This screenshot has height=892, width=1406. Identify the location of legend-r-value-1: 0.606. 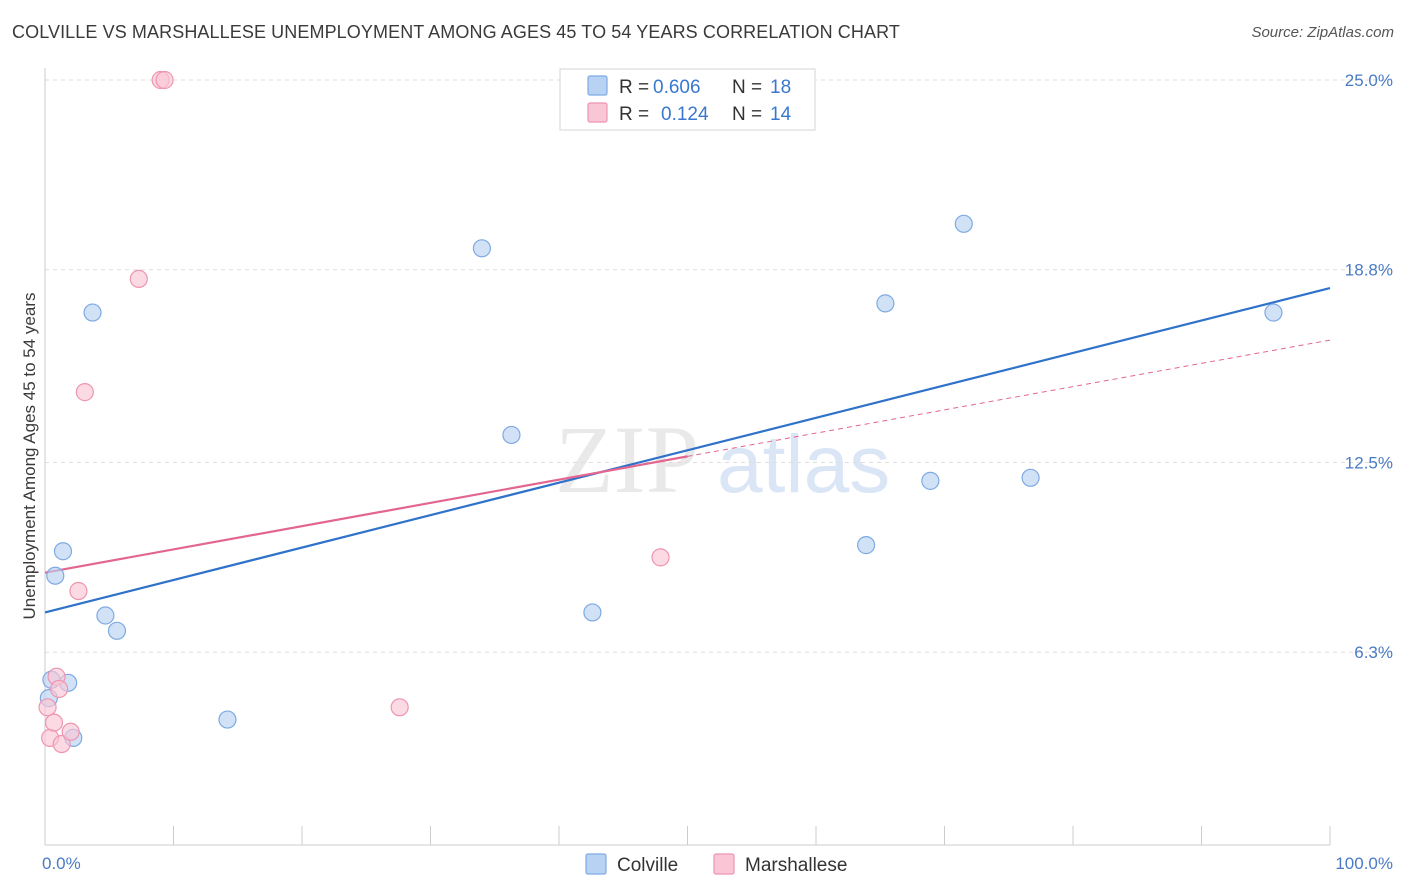
(677, 87).